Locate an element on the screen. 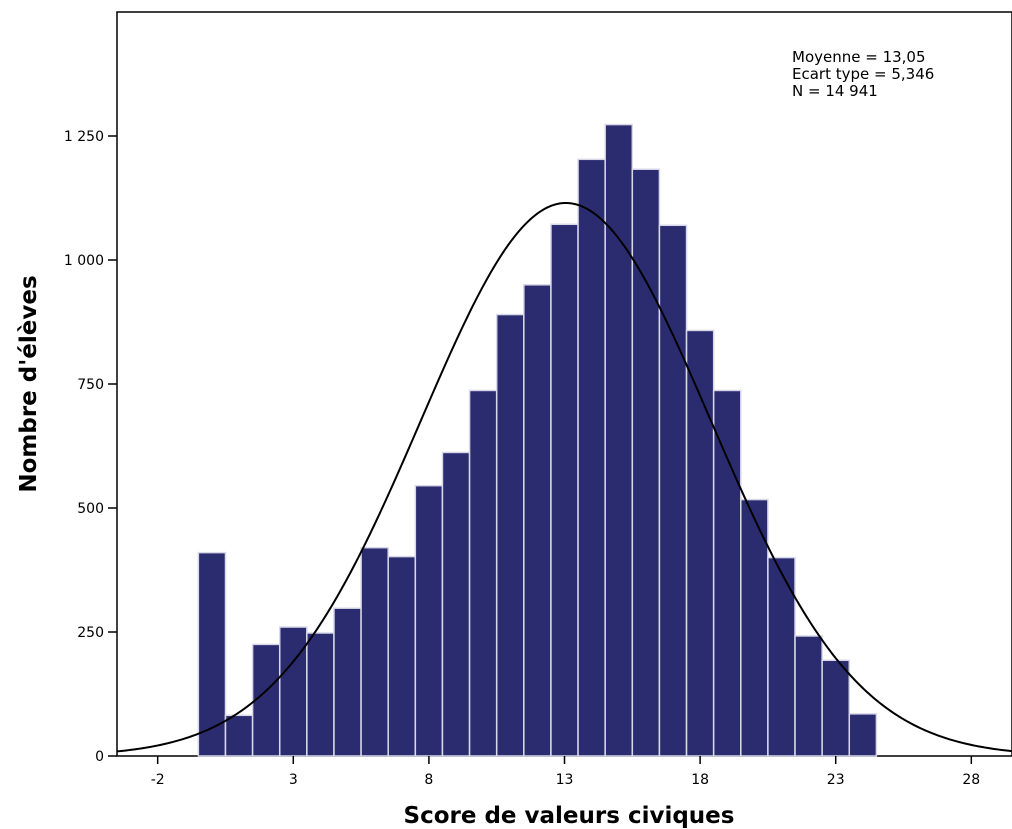 This screenshot has width=1012, height=829. y-tick-label: 1 250 is located at coordinates (84, 137).